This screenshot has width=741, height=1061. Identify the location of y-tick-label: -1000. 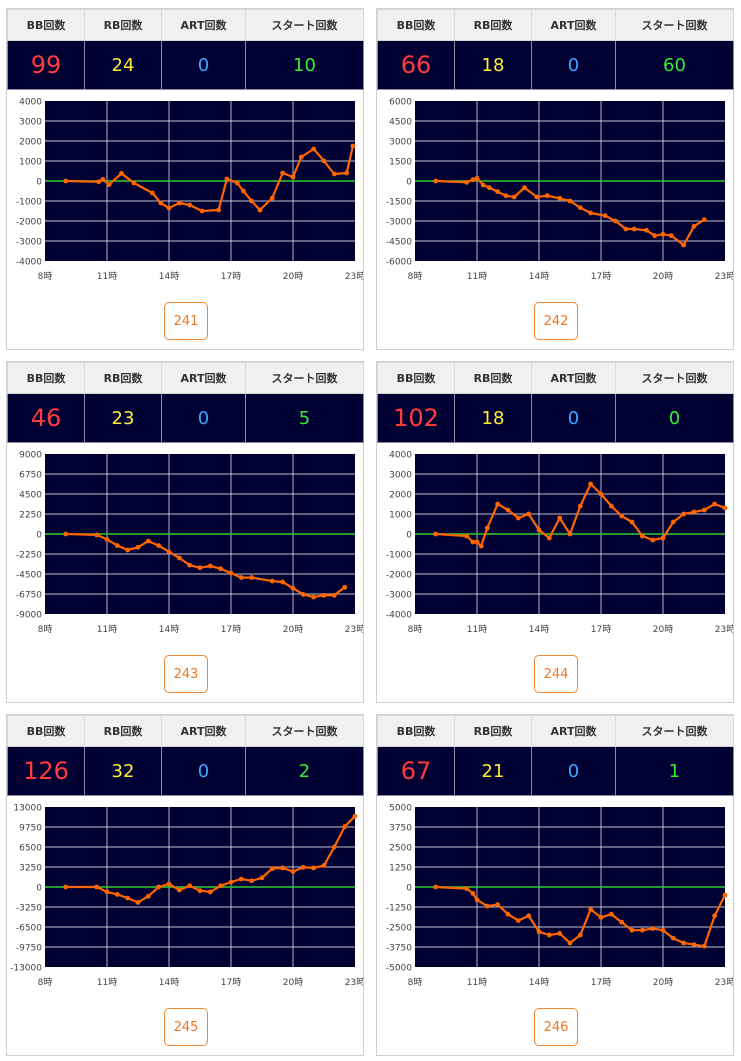
(29, 203).